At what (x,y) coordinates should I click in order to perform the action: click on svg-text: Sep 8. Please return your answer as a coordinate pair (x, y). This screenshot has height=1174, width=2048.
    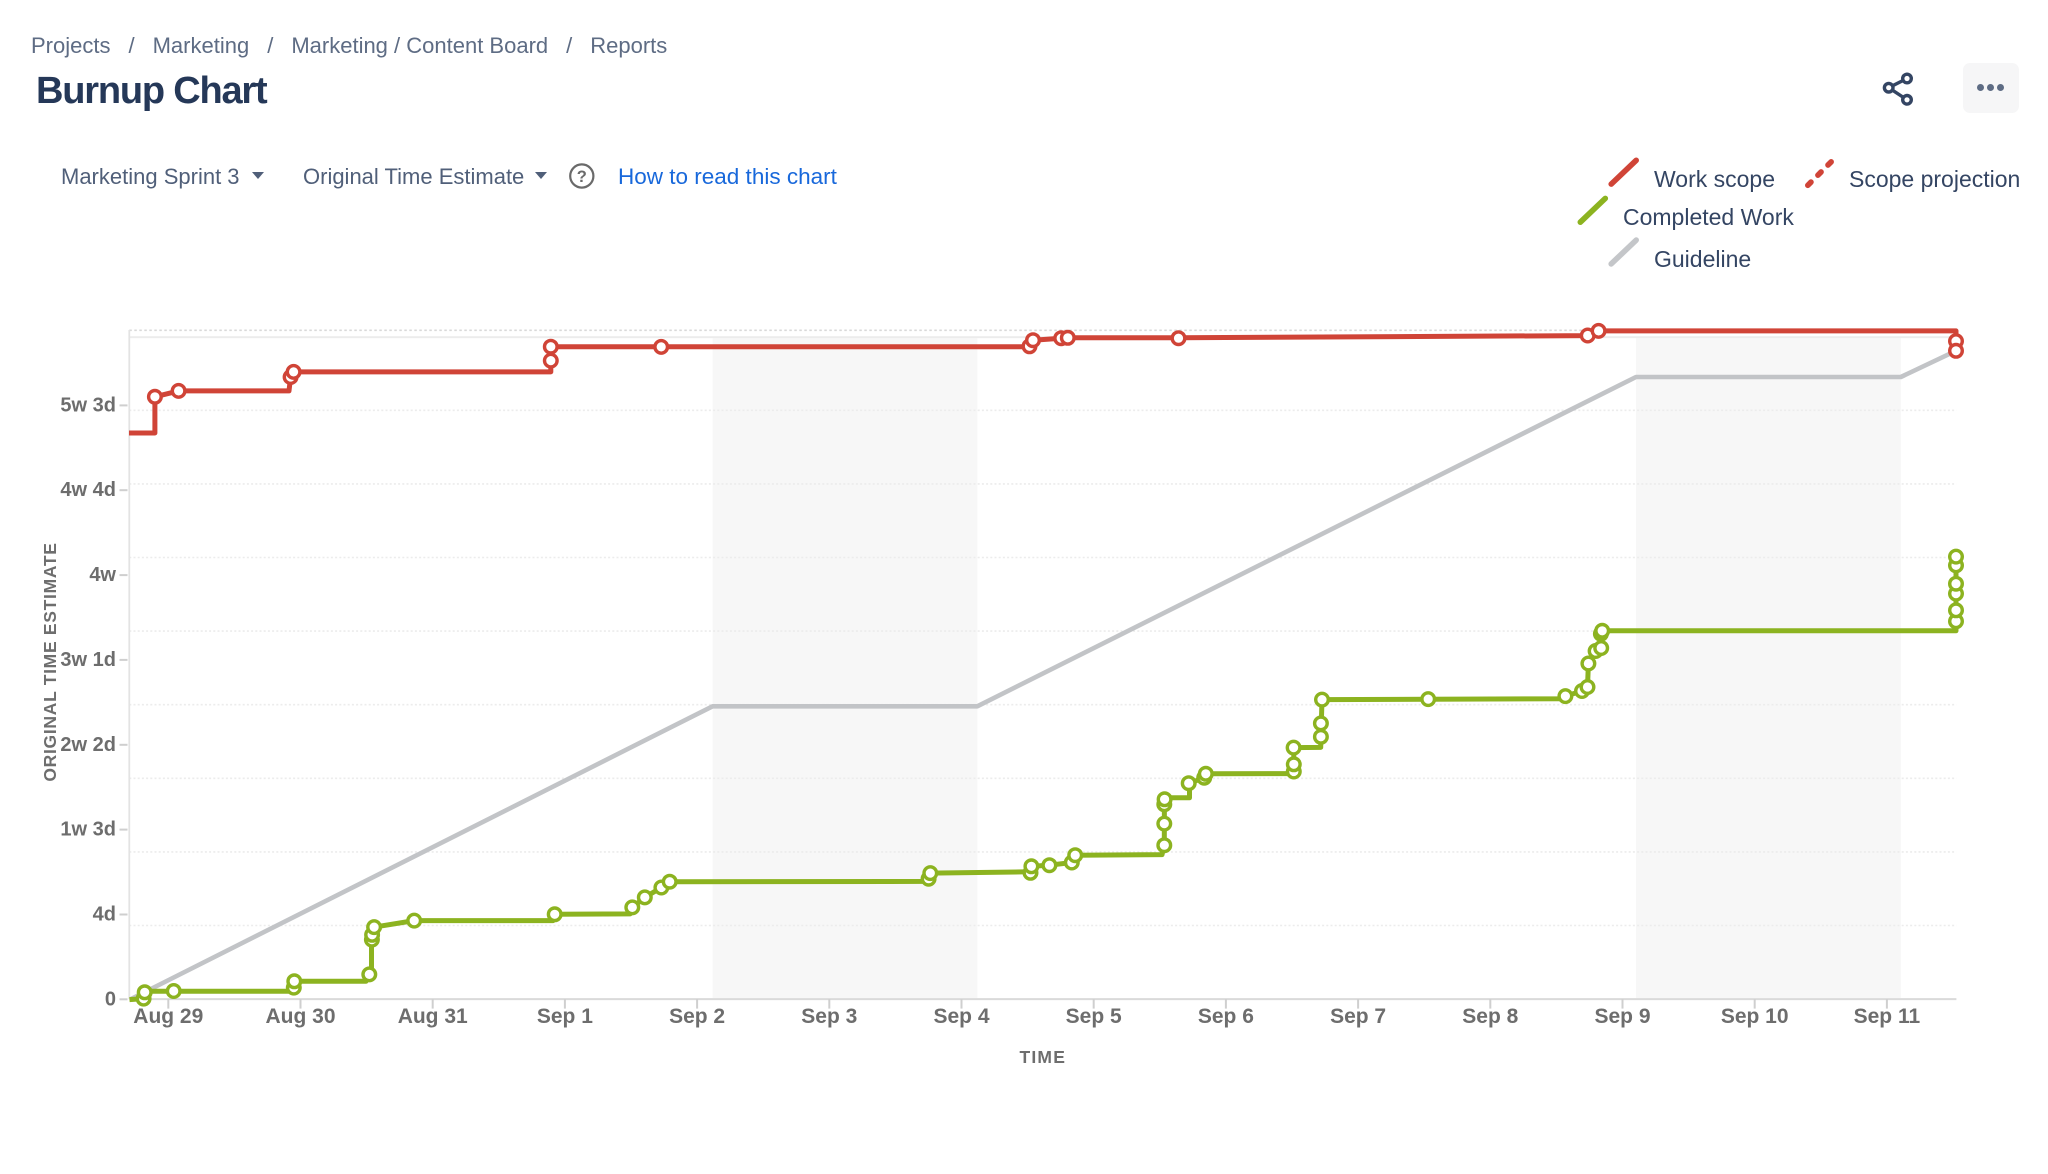
    Looking at the image, I should click on (1490, 1016).